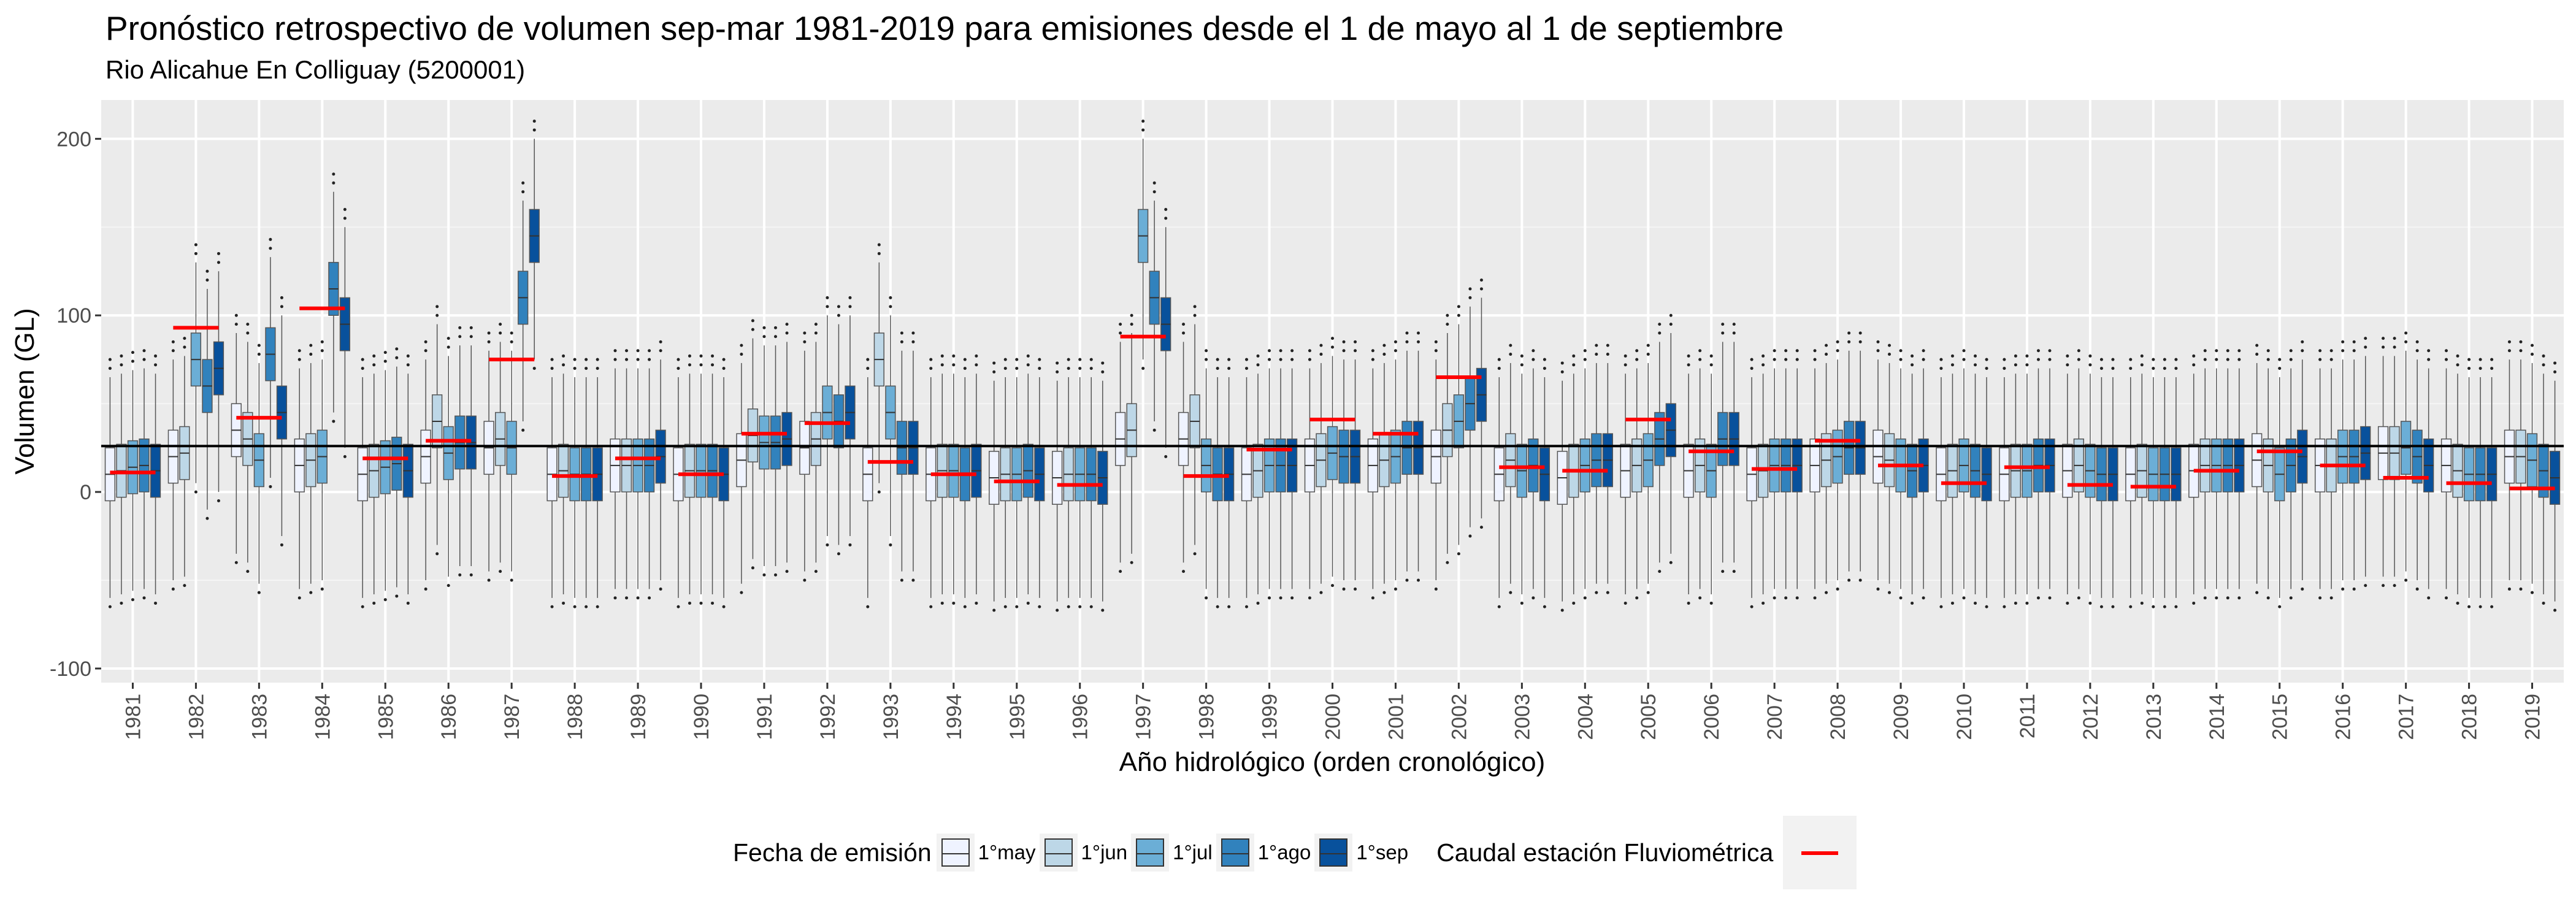  Describe the element at coordinates (955, 852) in the screenshot. I see `legend-swatch` at that location.